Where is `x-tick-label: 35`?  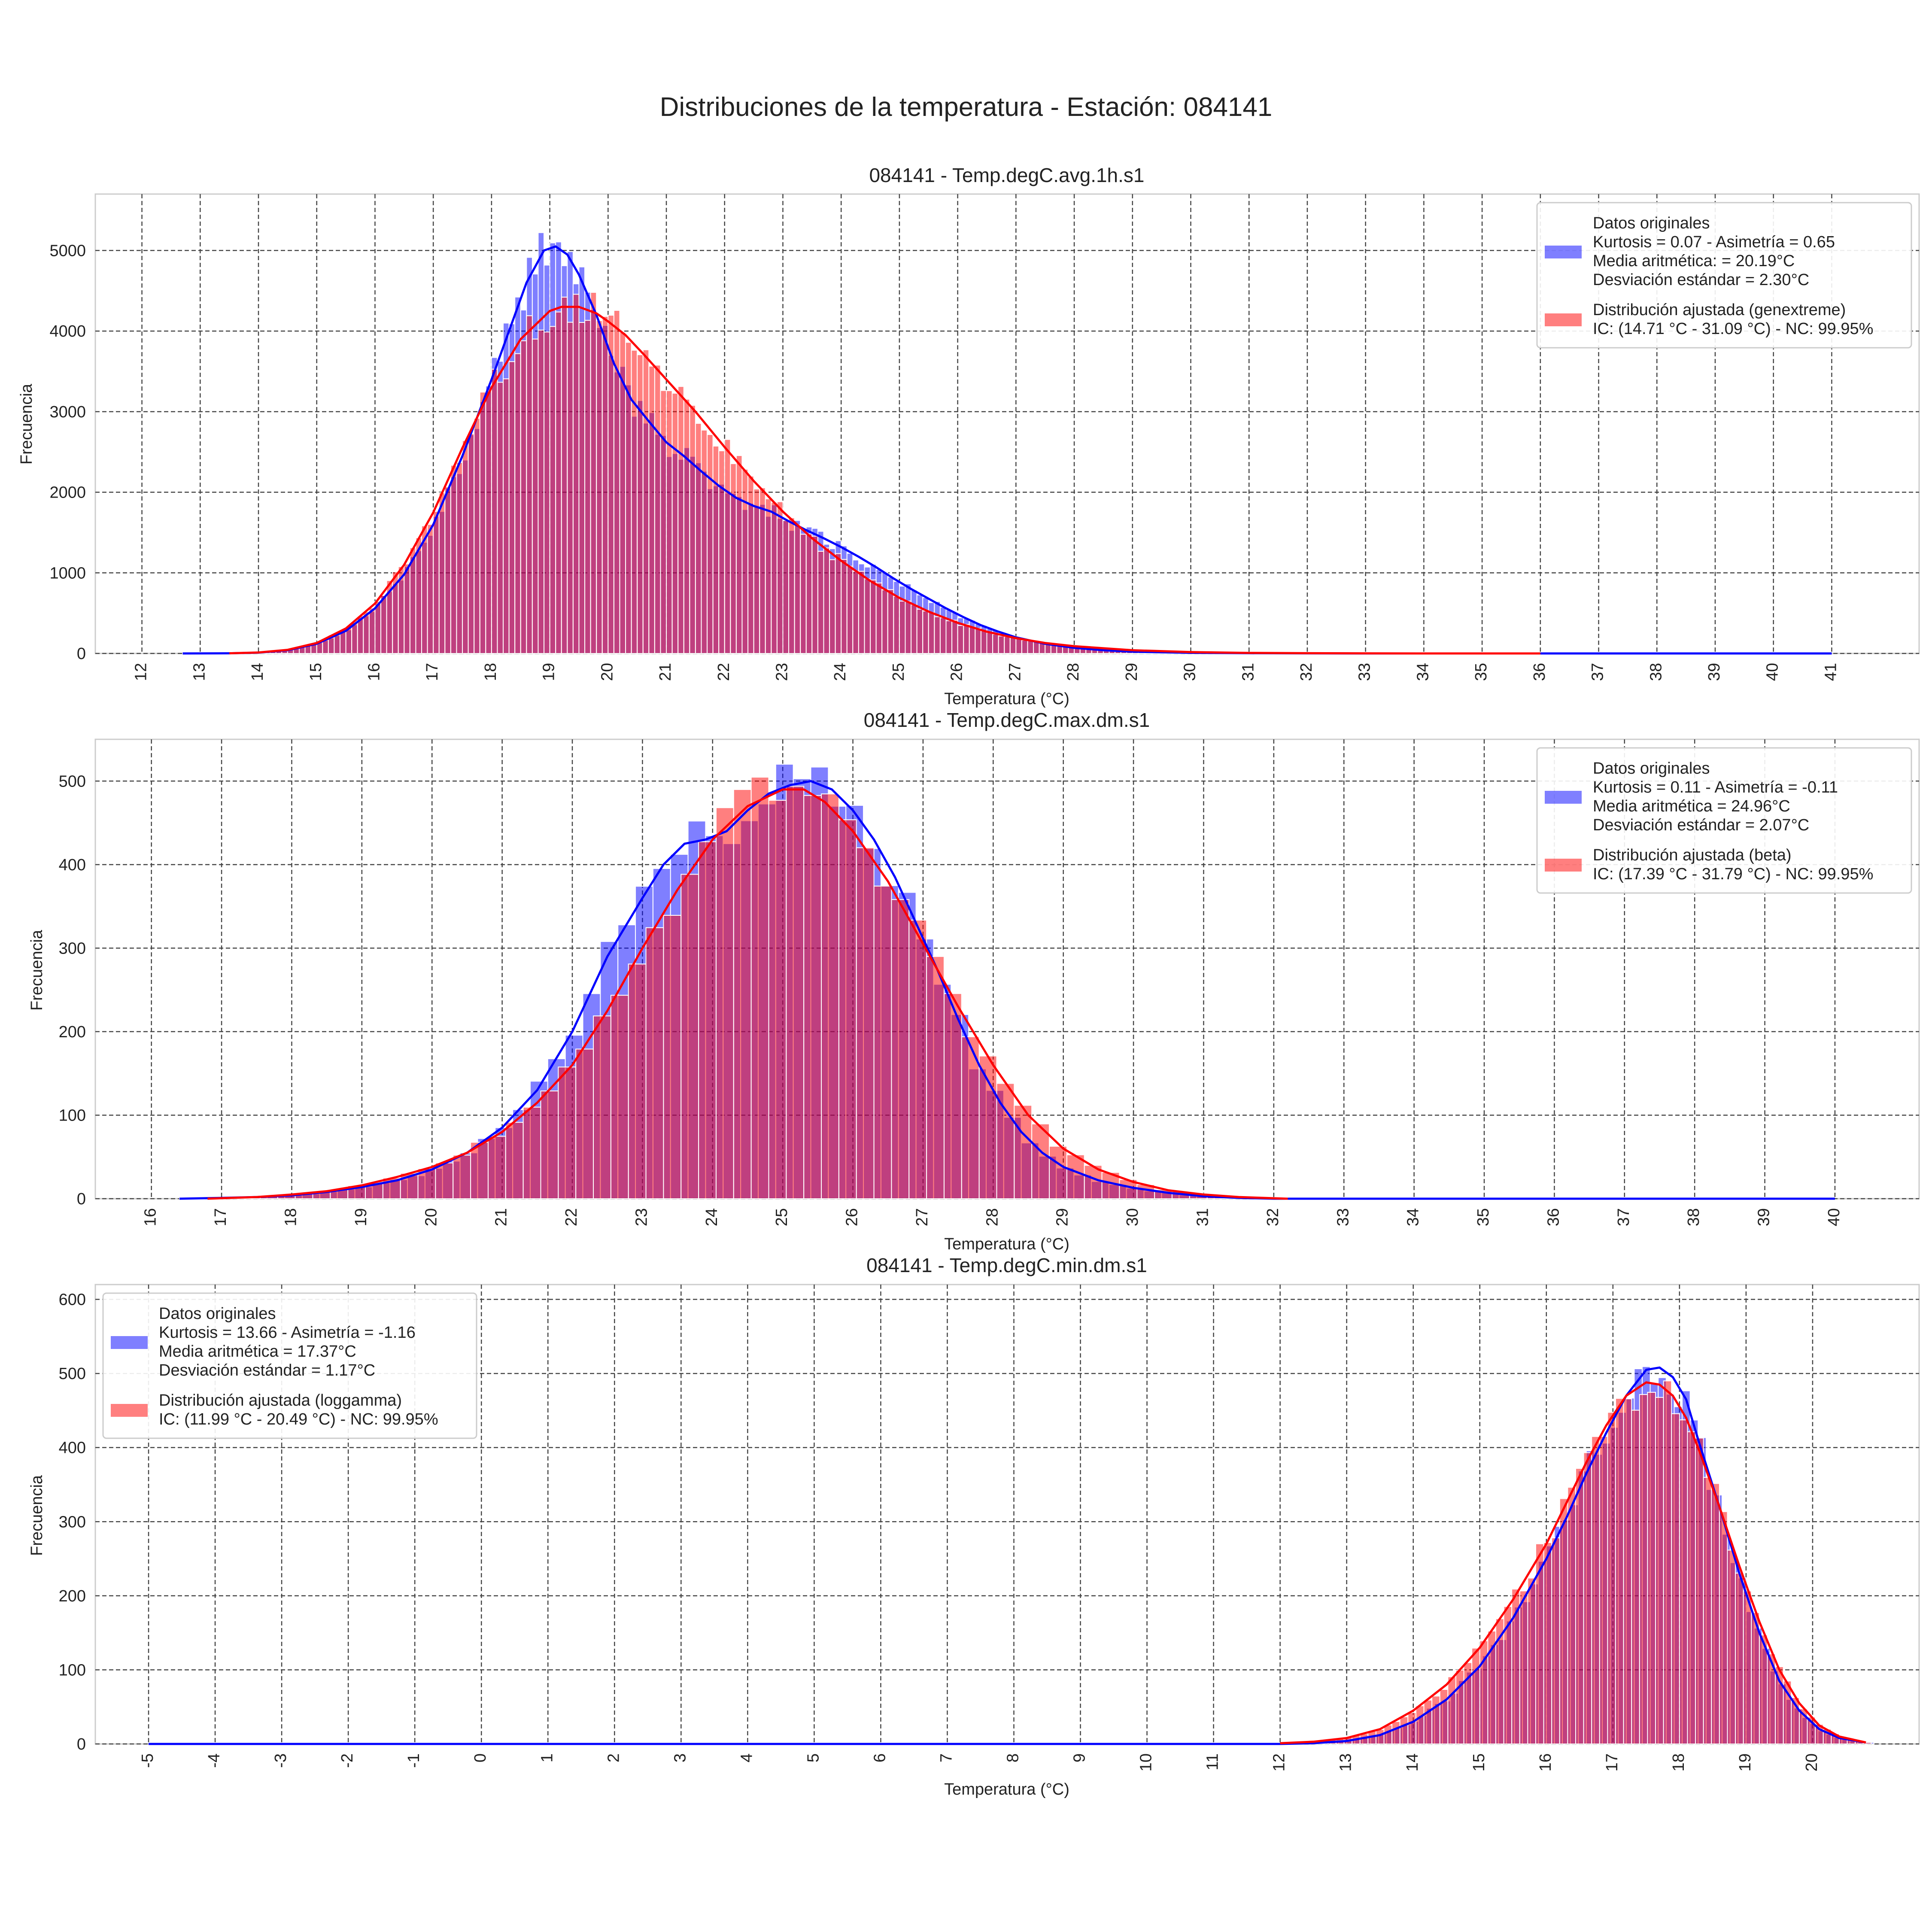
x-tick-label: 35 is located at coordinates (1483, 1217).